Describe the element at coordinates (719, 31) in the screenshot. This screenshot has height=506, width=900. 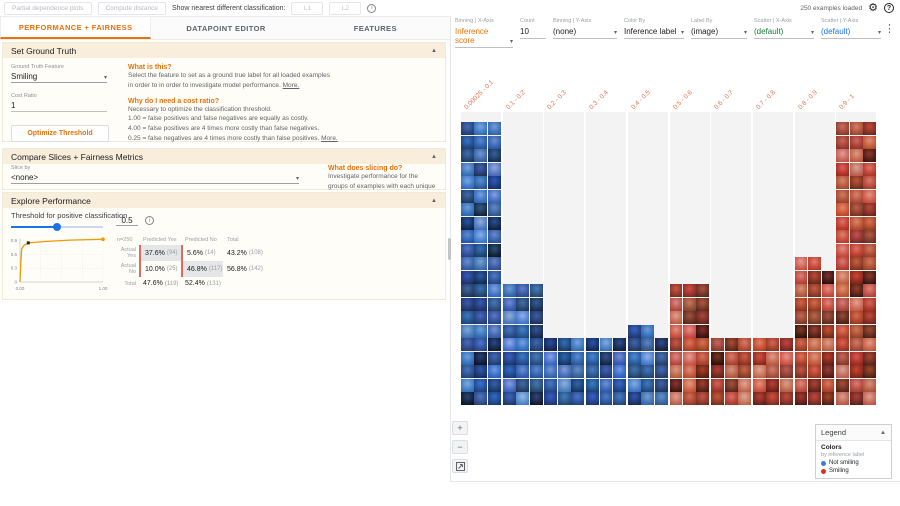
I see `control-select: (image) ▾` at that location.